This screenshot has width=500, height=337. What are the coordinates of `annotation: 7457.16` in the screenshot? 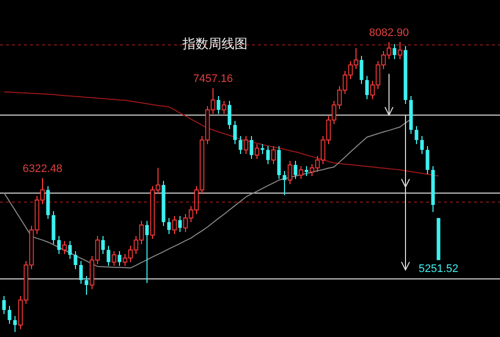 It's located at (213, 79).